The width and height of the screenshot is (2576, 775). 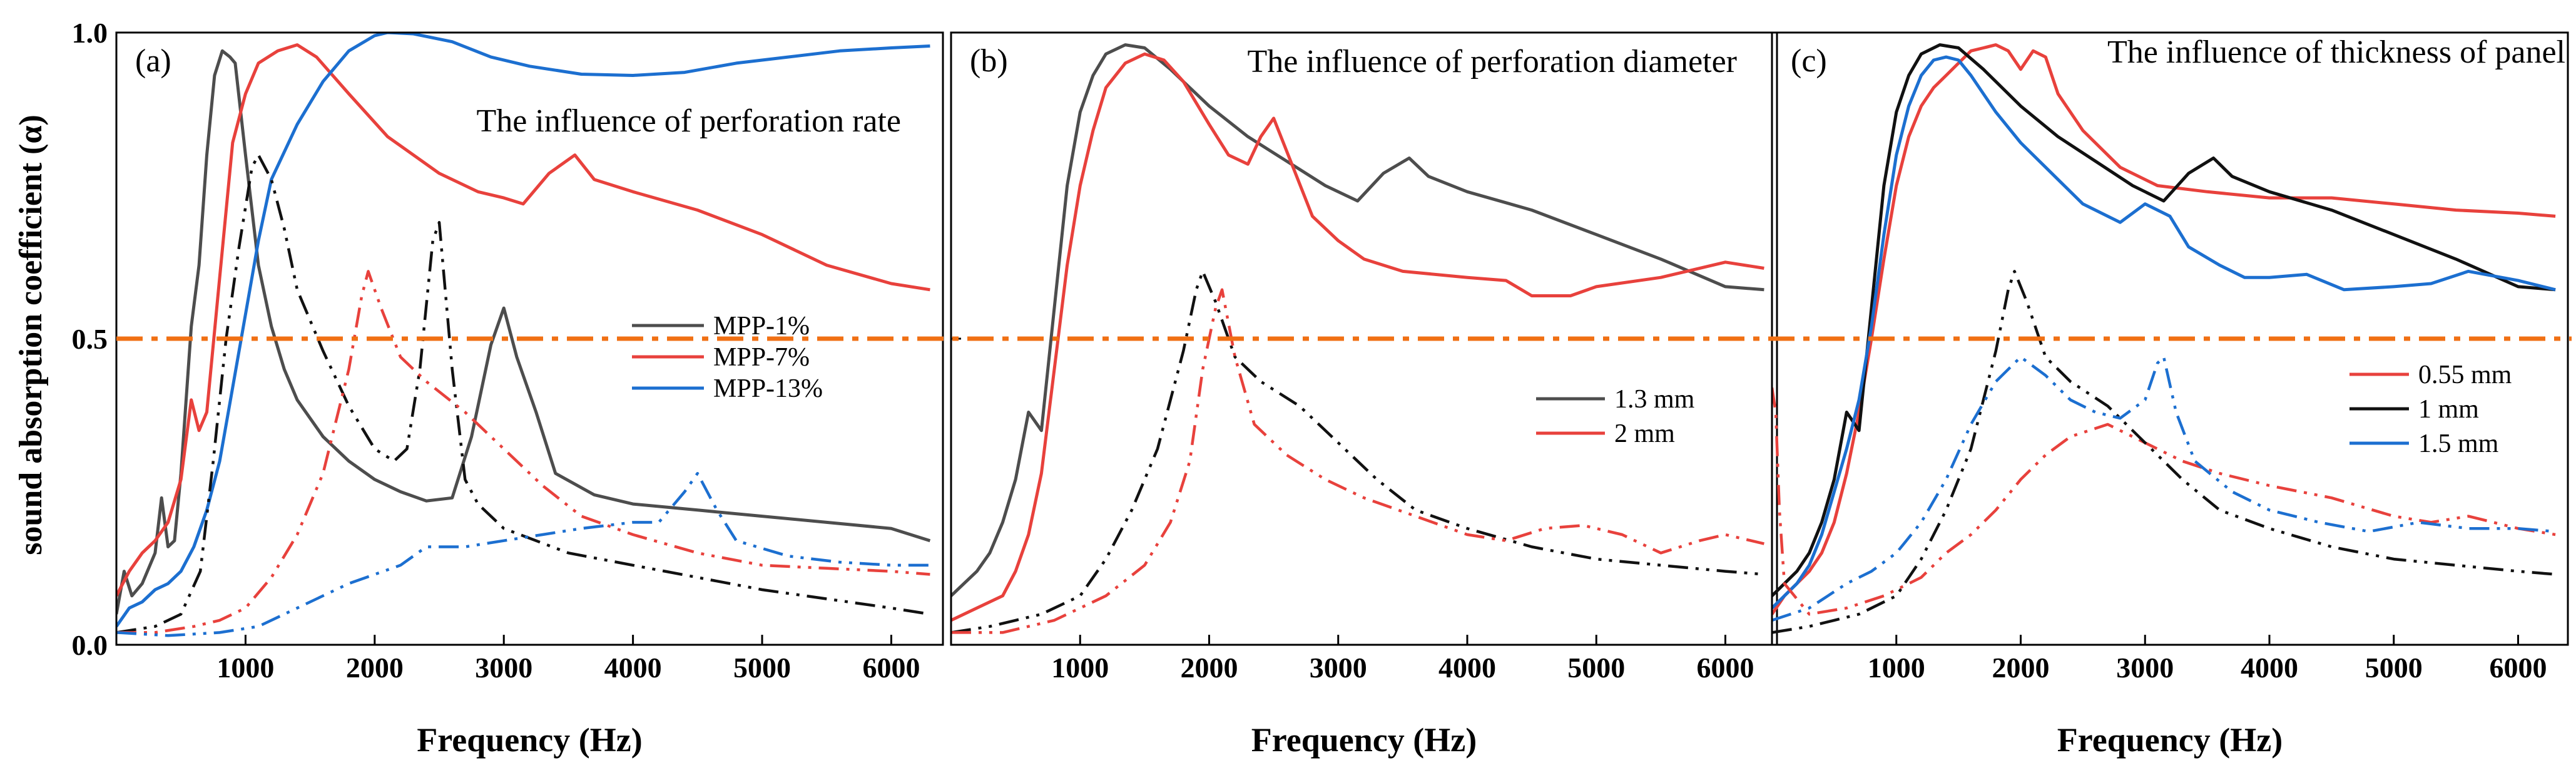 What do you see at coordinates (523, 554) in the screenshot?
I see `series-line-mpp-13-dash-dot` at bounding box center [523, 554].